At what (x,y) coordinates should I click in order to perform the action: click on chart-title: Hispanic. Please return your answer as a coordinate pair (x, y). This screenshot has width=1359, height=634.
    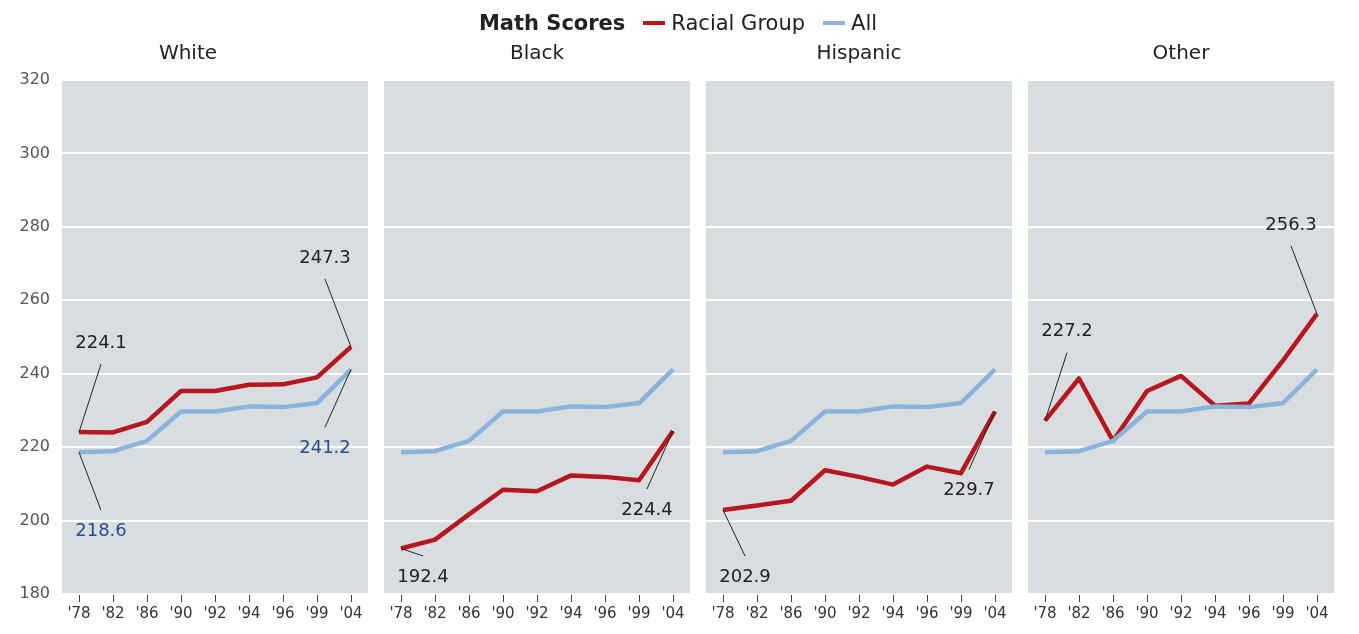
    Looking at the image, I should click on (859, 52).